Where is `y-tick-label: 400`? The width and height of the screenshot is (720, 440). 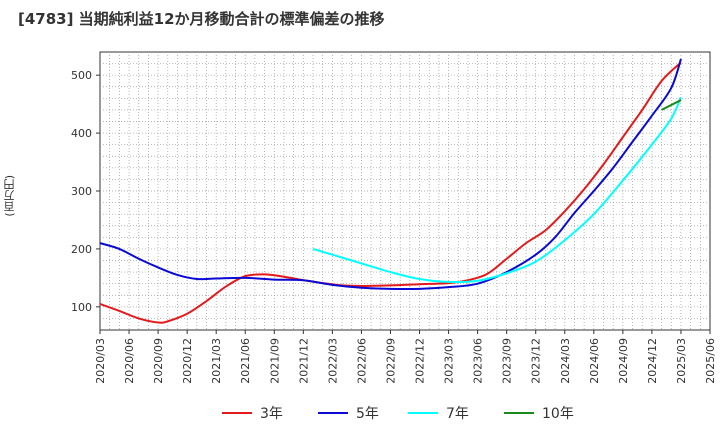 y-tick-label: 400 is located at coordinates (81, 133).